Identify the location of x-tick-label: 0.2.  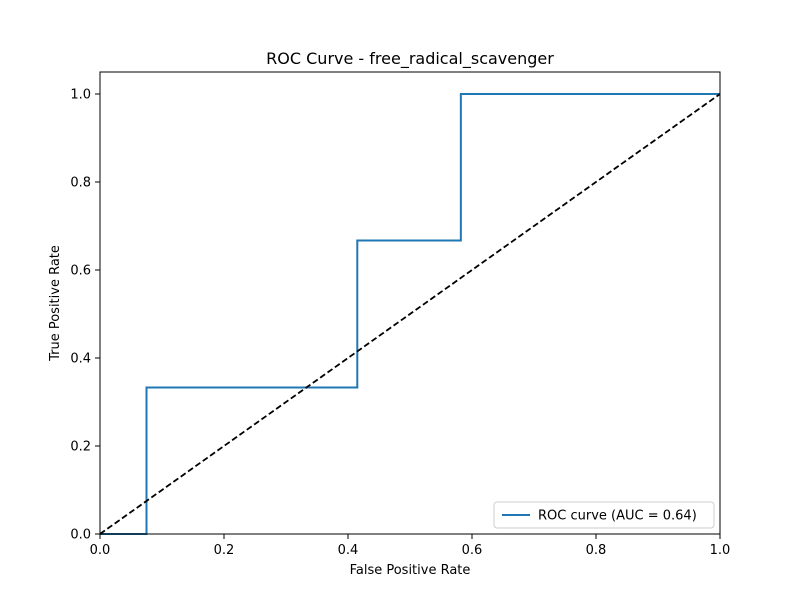
(224, 550).